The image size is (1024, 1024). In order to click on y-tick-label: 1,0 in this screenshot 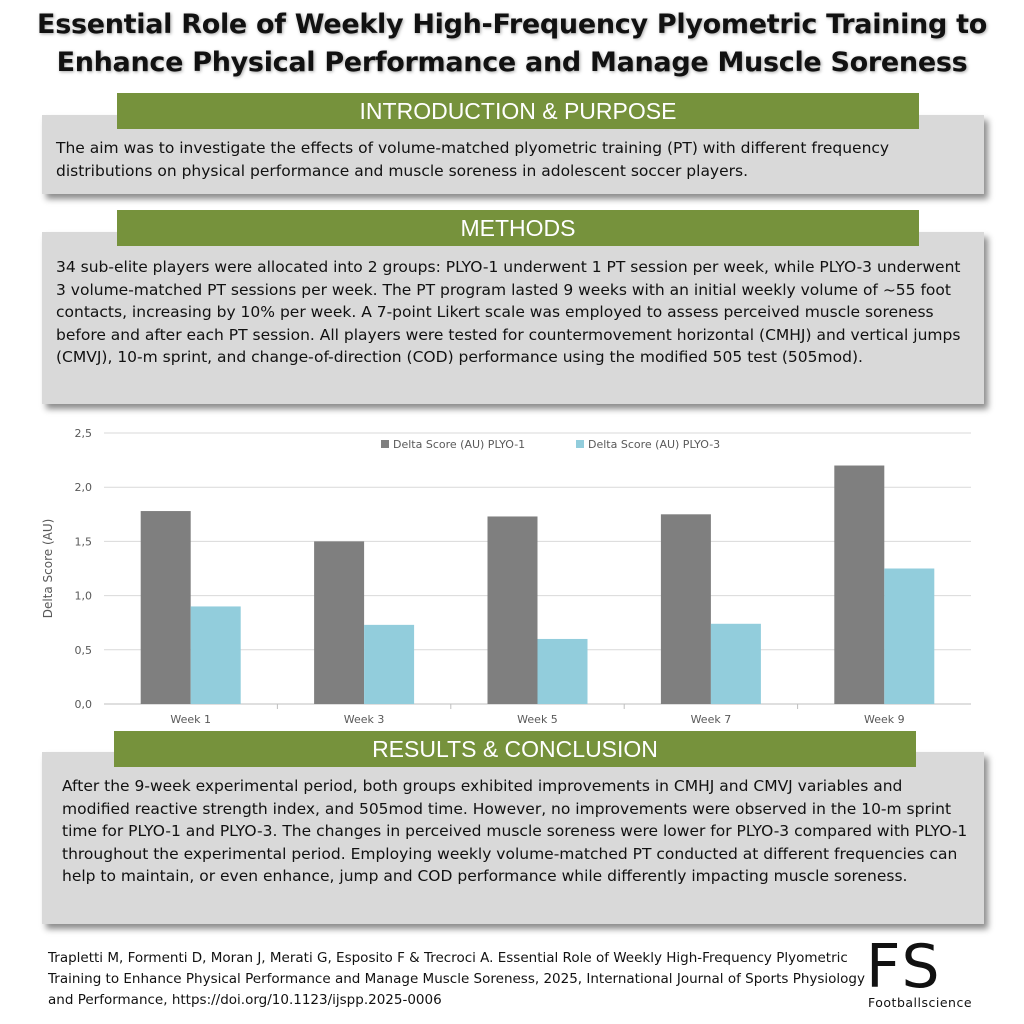, I will do `click(84, 596)`.